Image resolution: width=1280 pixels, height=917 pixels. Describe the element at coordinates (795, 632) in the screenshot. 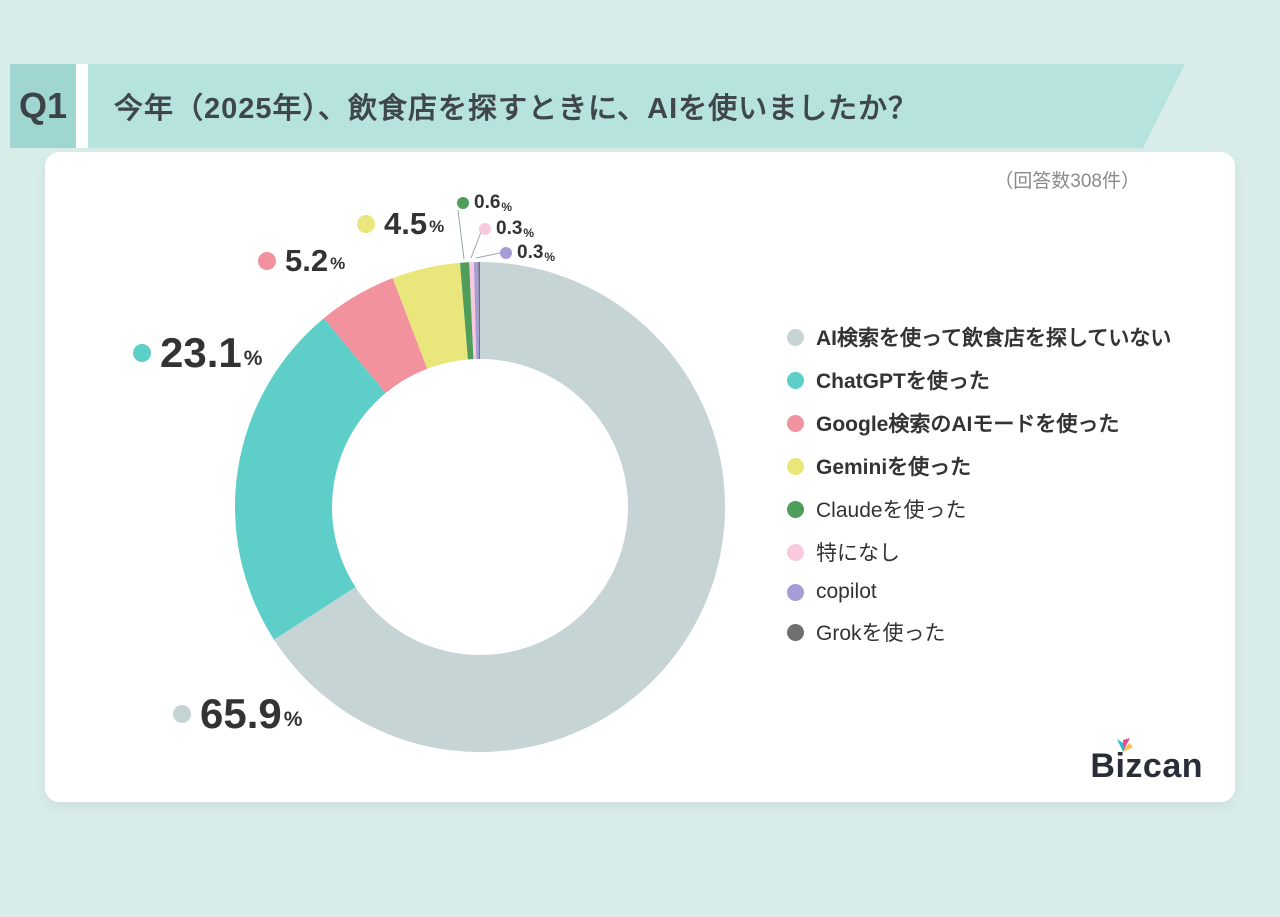

I see `legend-dot-darkgray` at that location.